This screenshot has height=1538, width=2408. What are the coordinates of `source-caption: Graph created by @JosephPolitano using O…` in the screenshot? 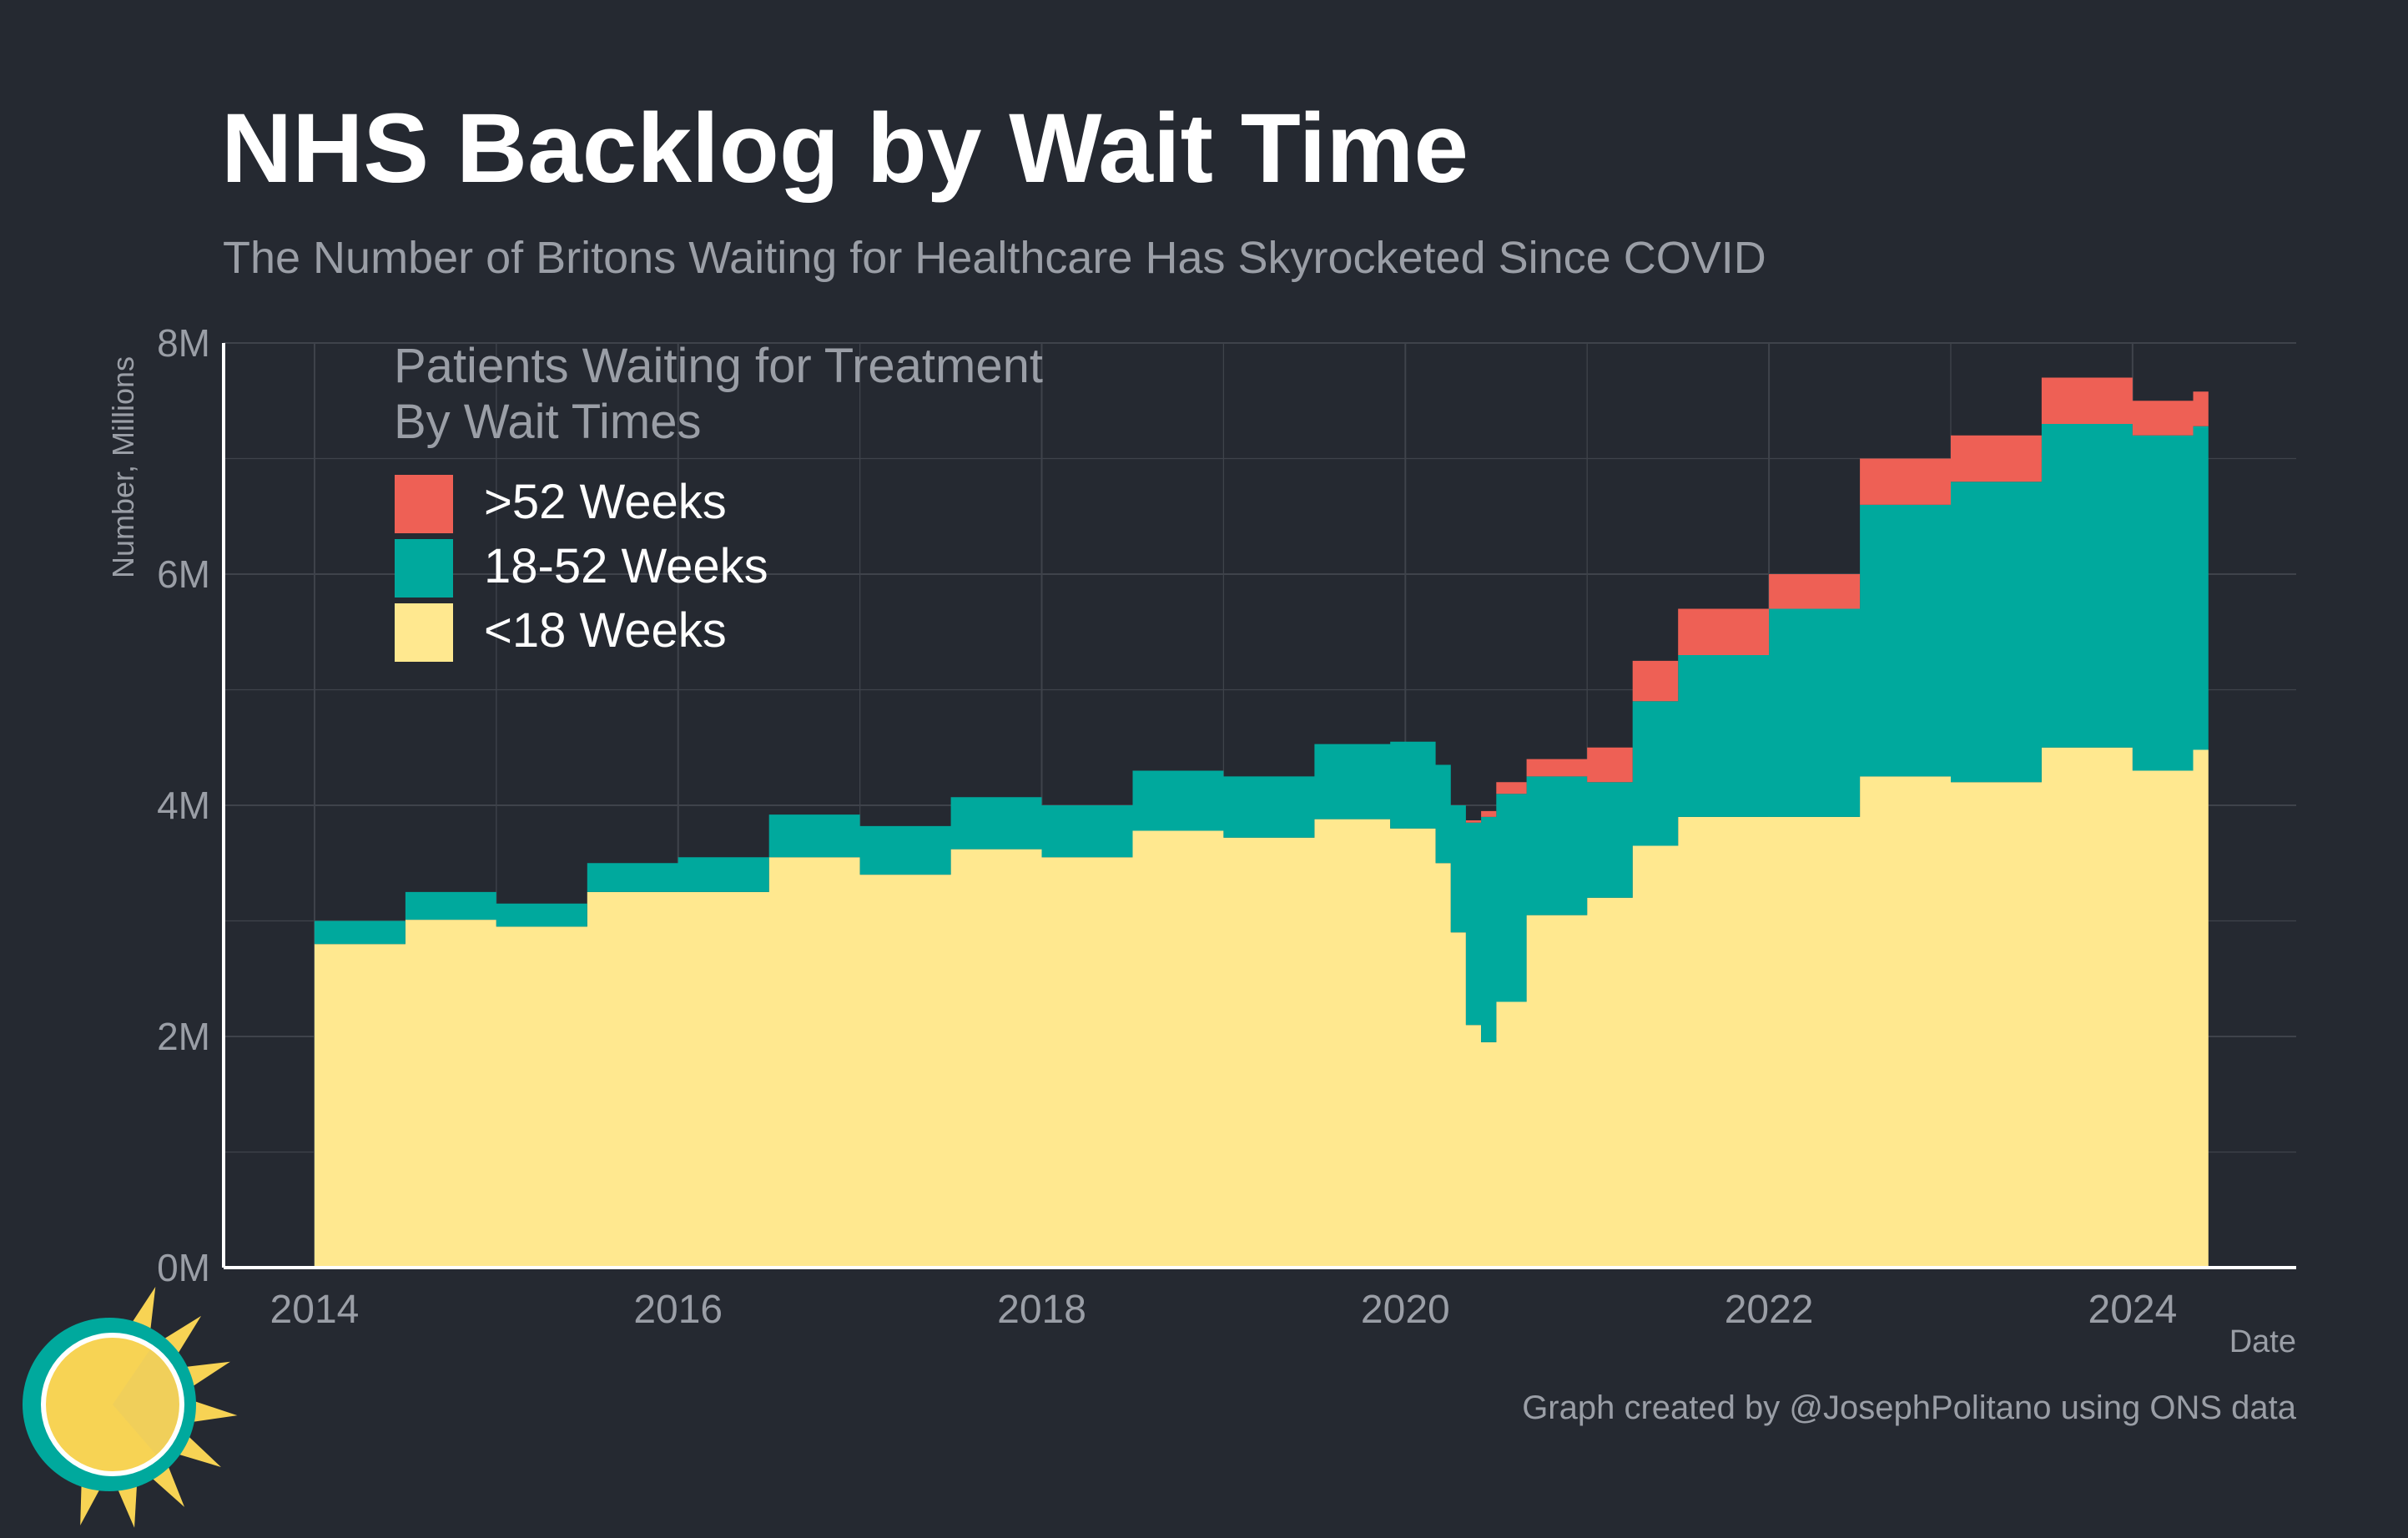 It's located at (1909, 1407).